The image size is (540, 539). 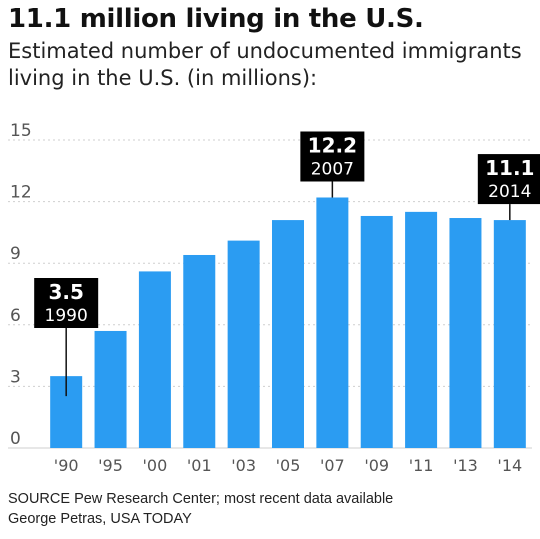 I want to click on y-tick-label: 3, so click(x=15, y=377).